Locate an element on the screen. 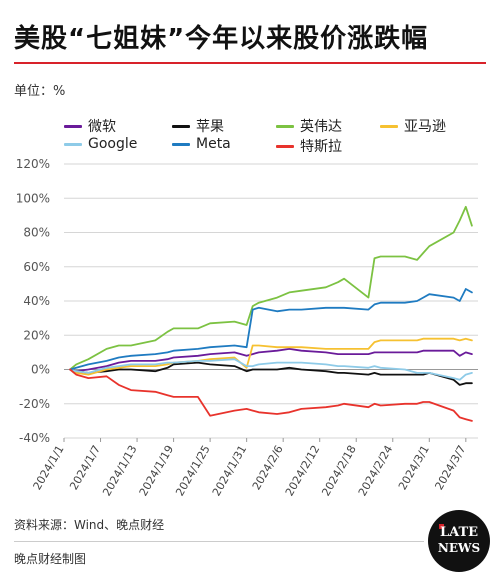  legend-item-amzn: 亚马逊 is located at coordinates (413, 126).